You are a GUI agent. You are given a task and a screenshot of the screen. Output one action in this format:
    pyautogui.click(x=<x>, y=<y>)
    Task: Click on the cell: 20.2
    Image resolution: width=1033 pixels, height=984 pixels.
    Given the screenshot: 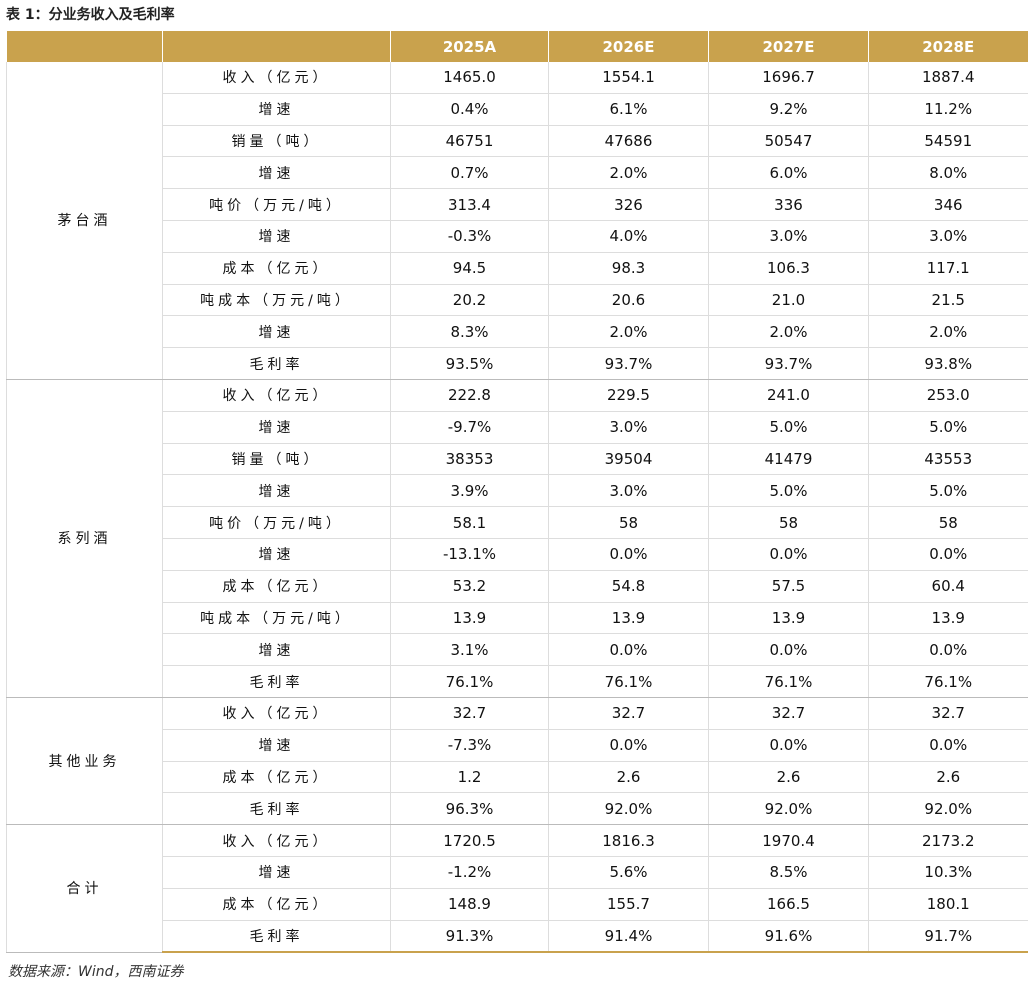 What is the action you would take?
    pyautogui.click(x=469, y=300)
    